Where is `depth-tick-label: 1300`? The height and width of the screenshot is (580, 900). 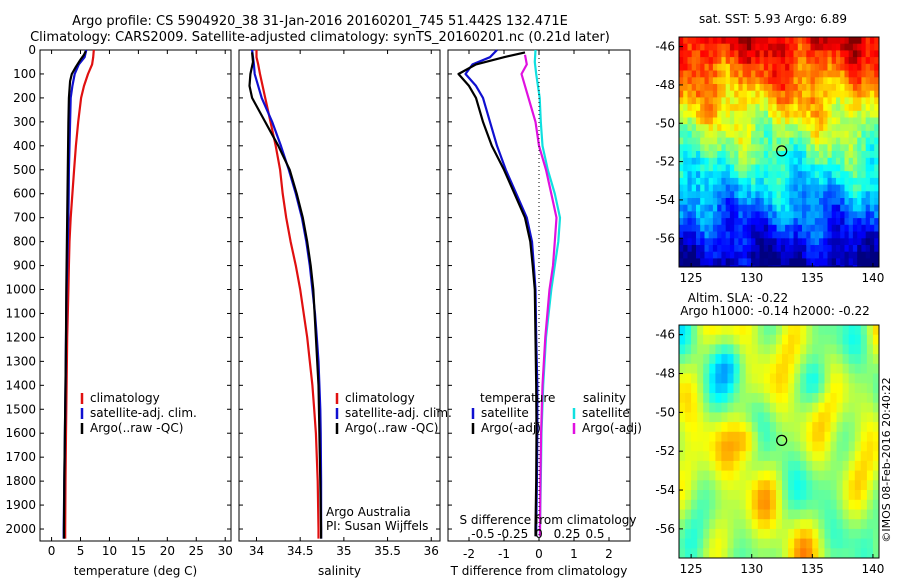 depth-tick-label: 1300 is located at coordinates (20, 361).